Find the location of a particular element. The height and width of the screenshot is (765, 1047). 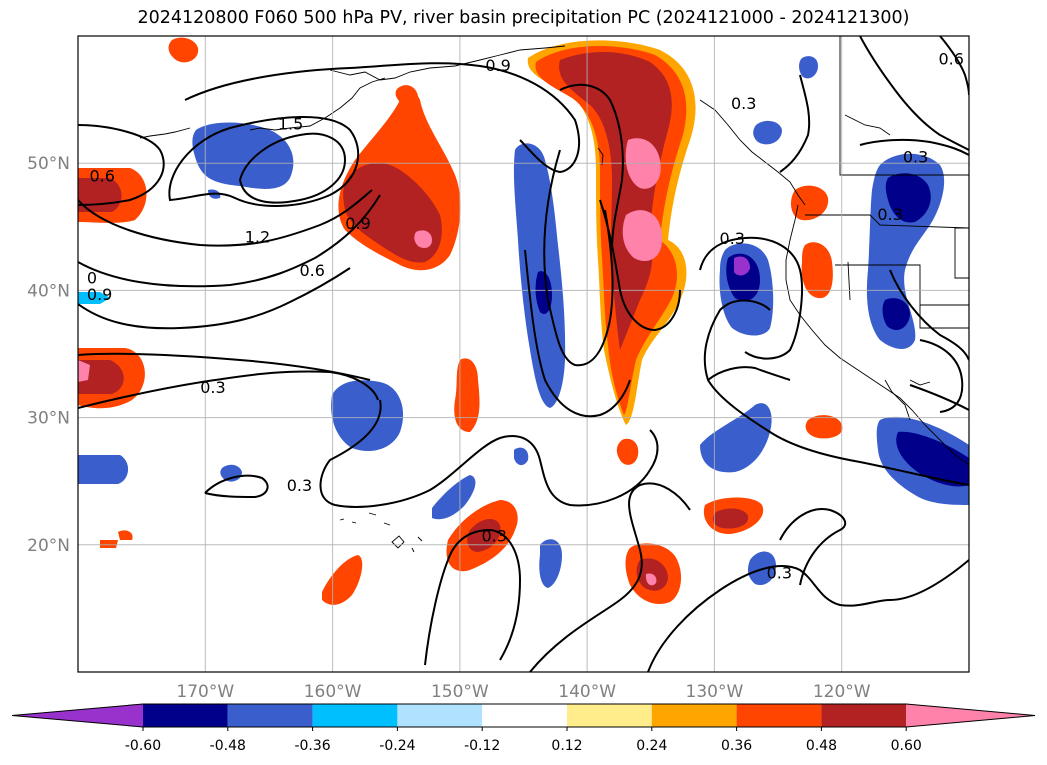

lon-tick-label: 170°W is located at coordinates (205, 692).